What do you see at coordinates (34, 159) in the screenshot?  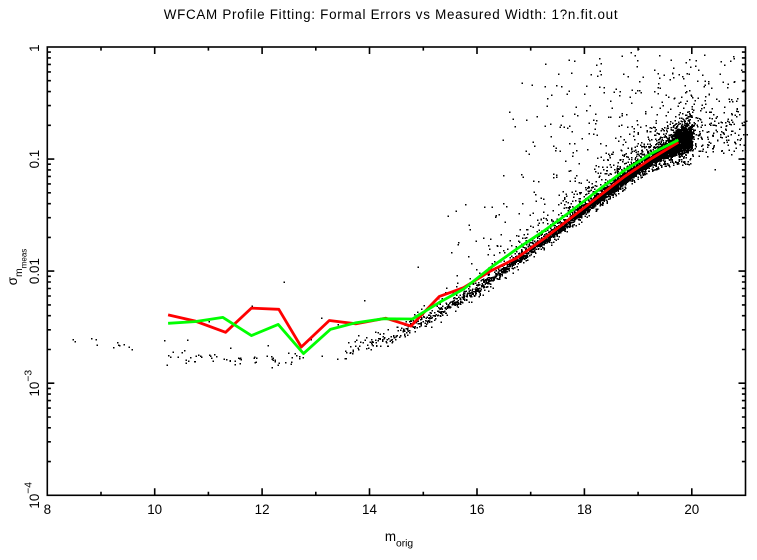 I see `svg-text: 0.1` at bounding box center [34, 159].